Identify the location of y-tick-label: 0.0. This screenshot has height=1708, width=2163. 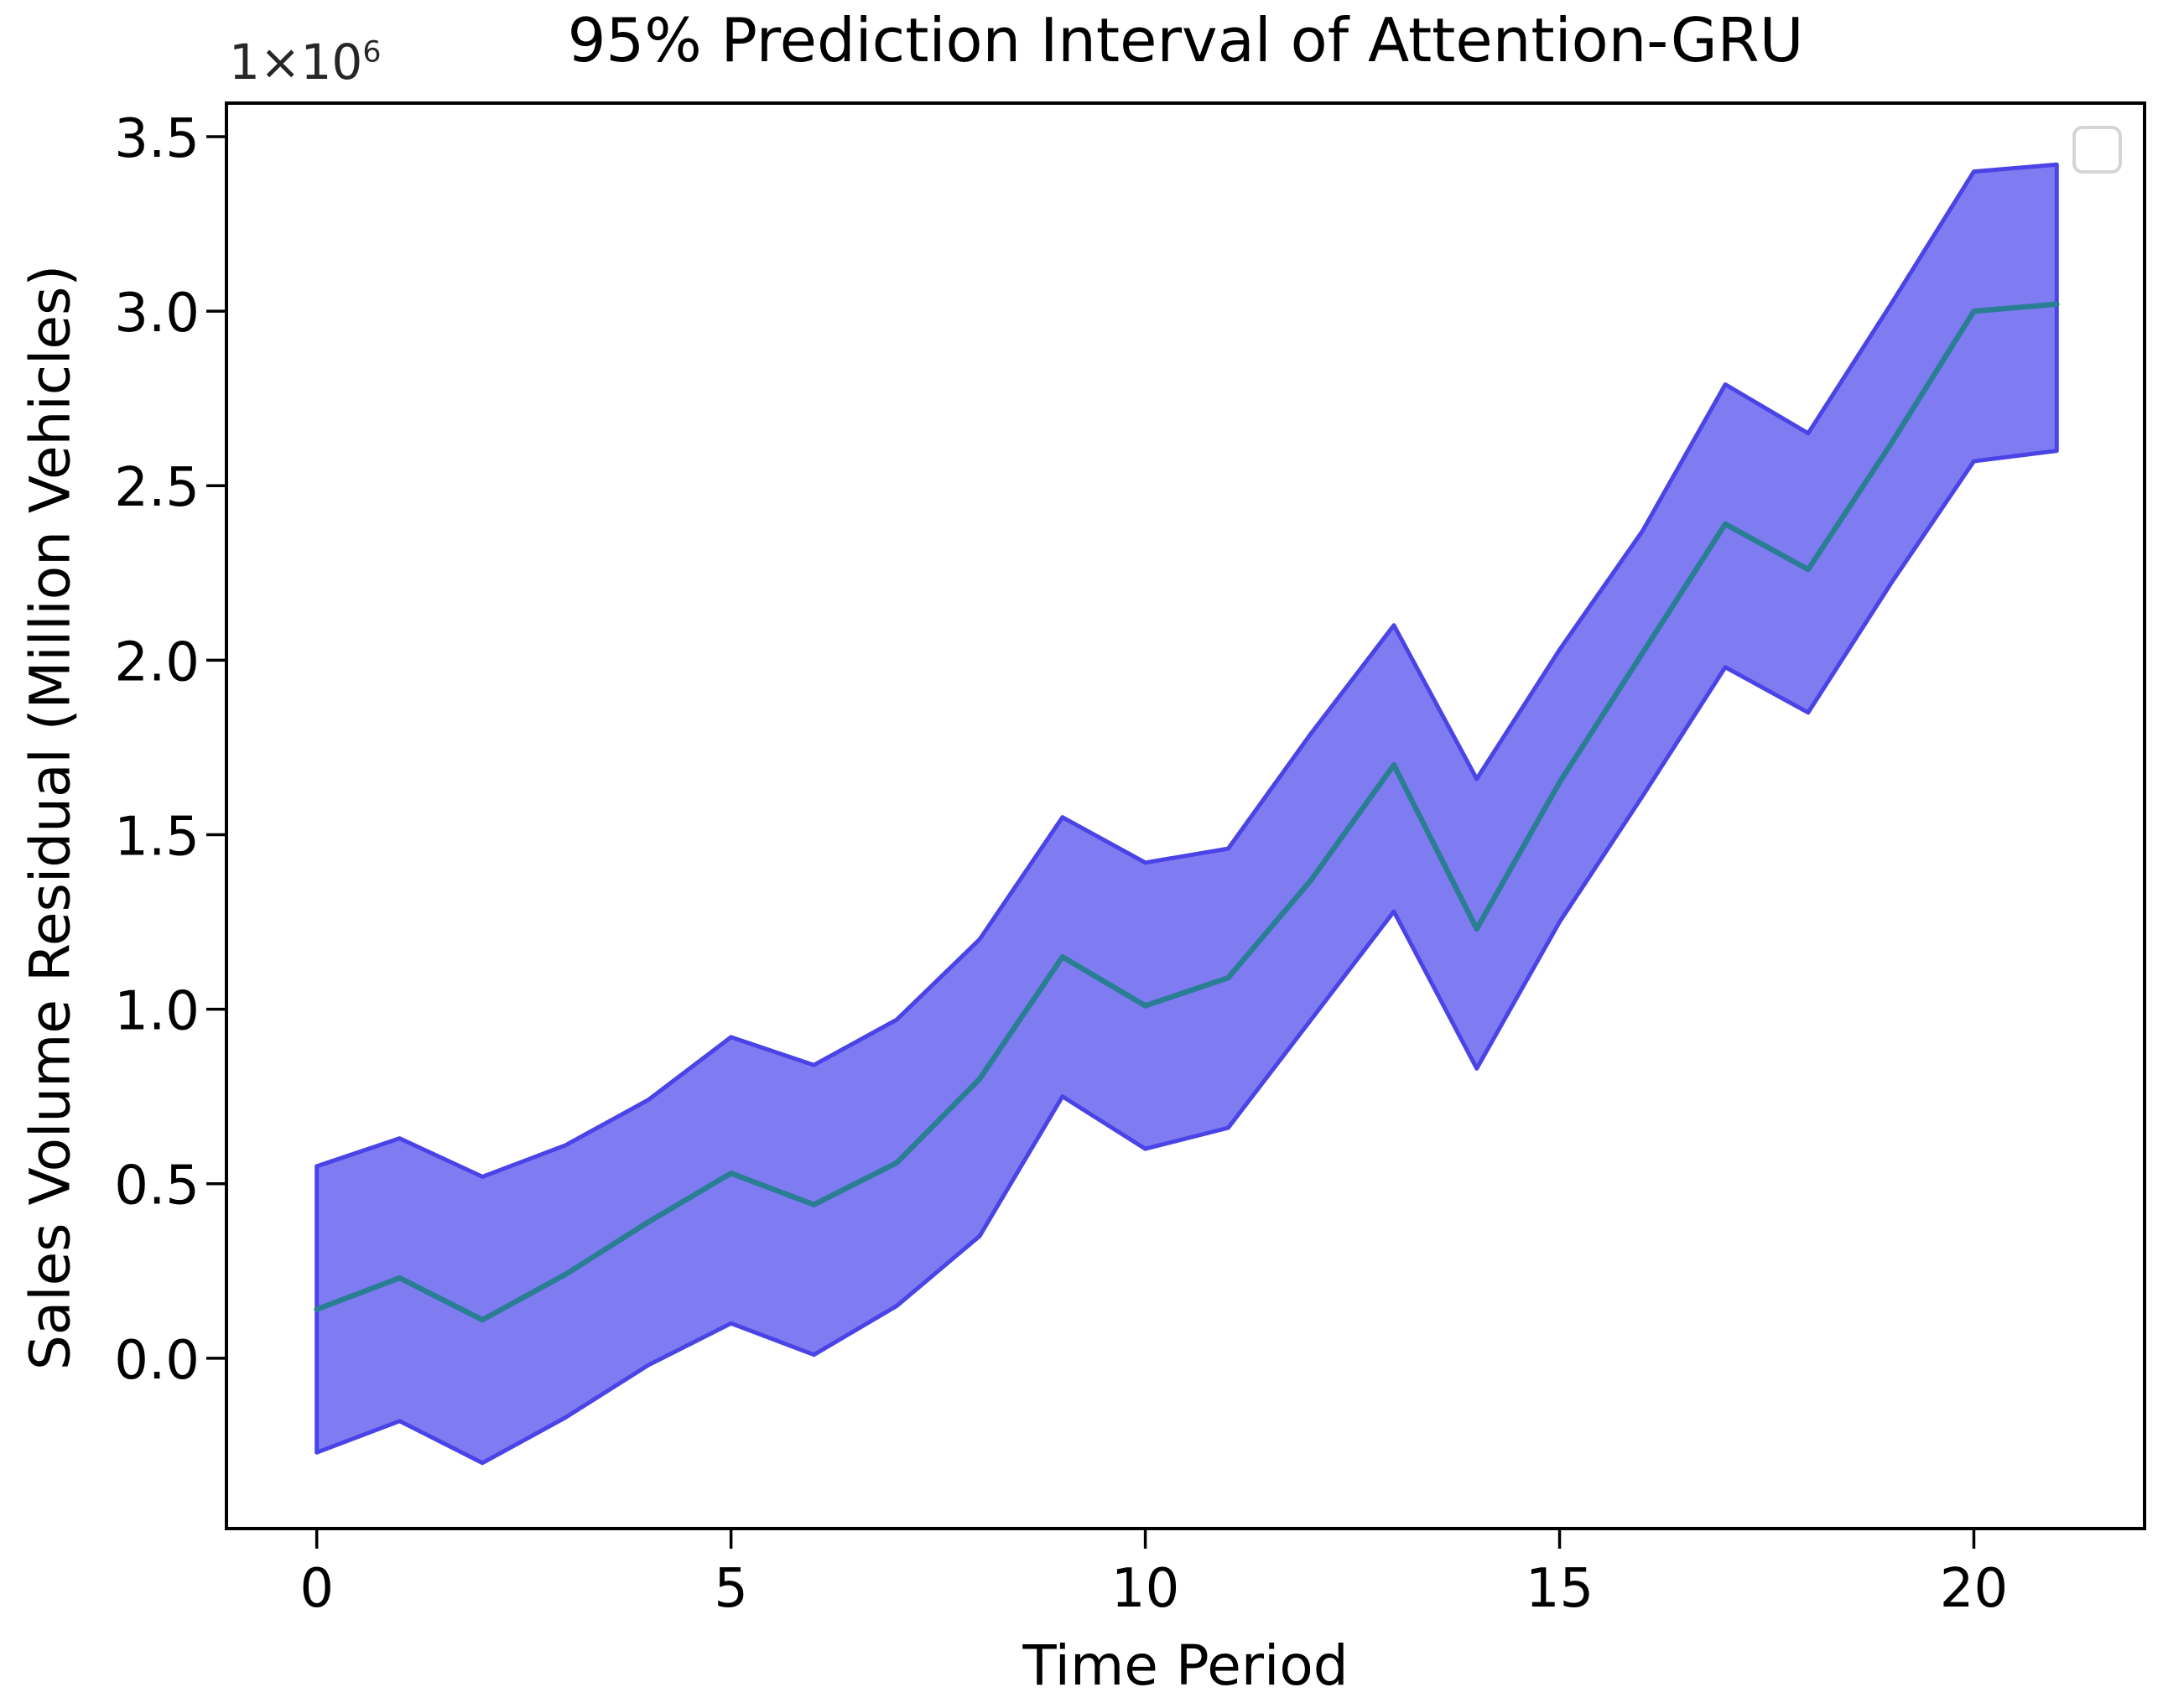
(157, 1361).